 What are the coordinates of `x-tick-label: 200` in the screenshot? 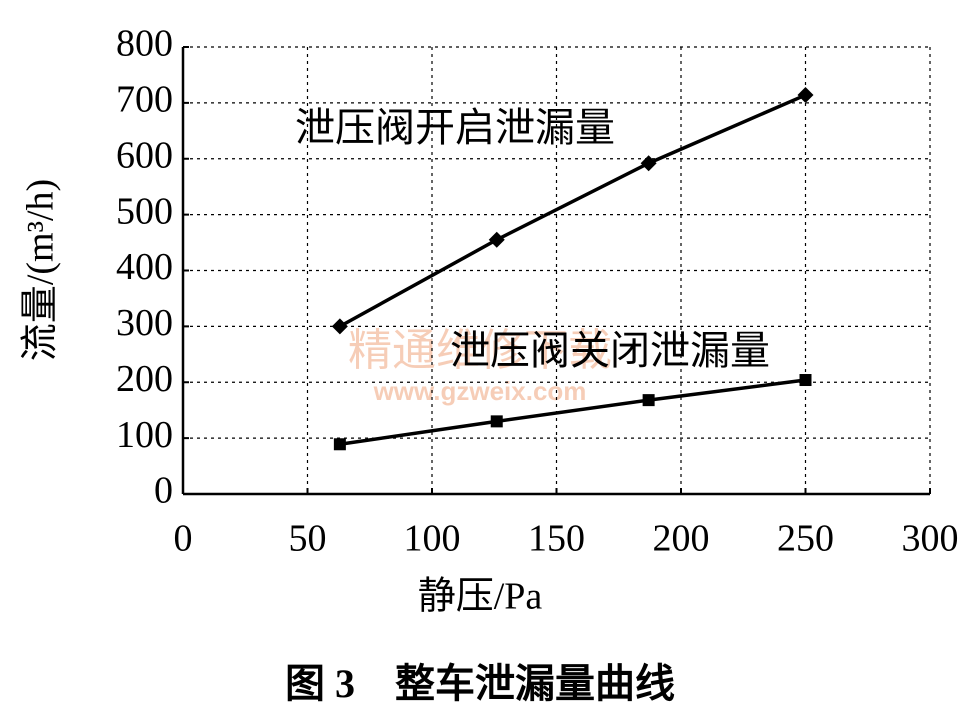 It's located at (681, 539).